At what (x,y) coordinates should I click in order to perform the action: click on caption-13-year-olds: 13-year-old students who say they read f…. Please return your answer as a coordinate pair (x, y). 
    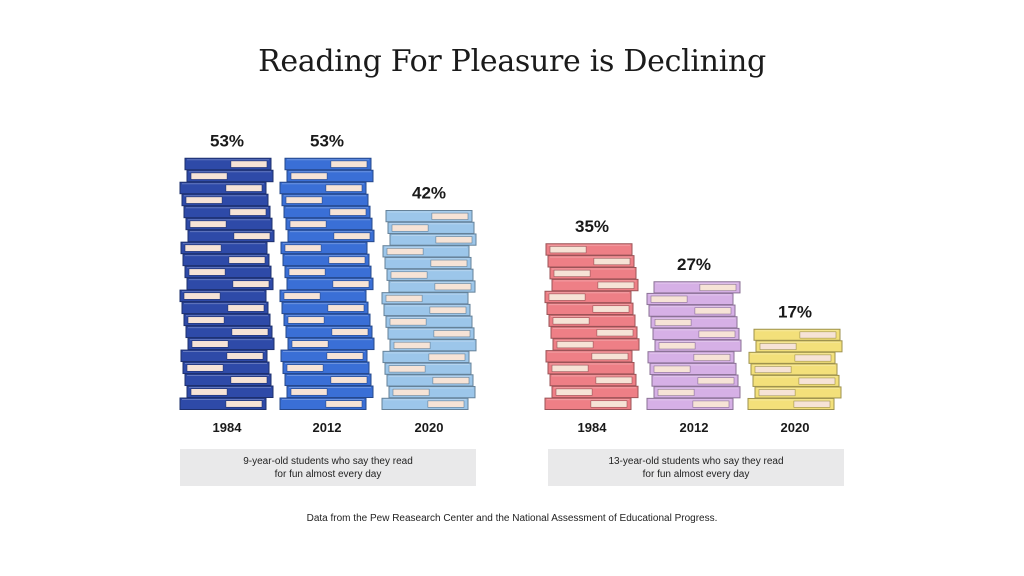
    Looking at the image, I should click on (696, 467).